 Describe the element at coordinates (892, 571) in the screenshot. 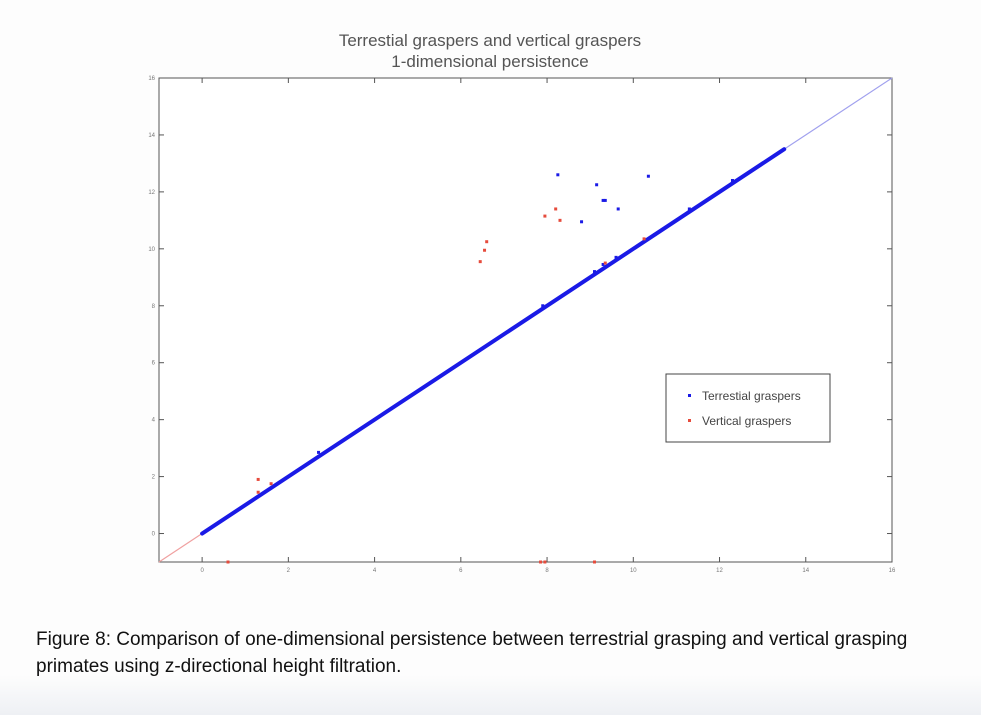

I see `x-tick-label: 16` at that location.